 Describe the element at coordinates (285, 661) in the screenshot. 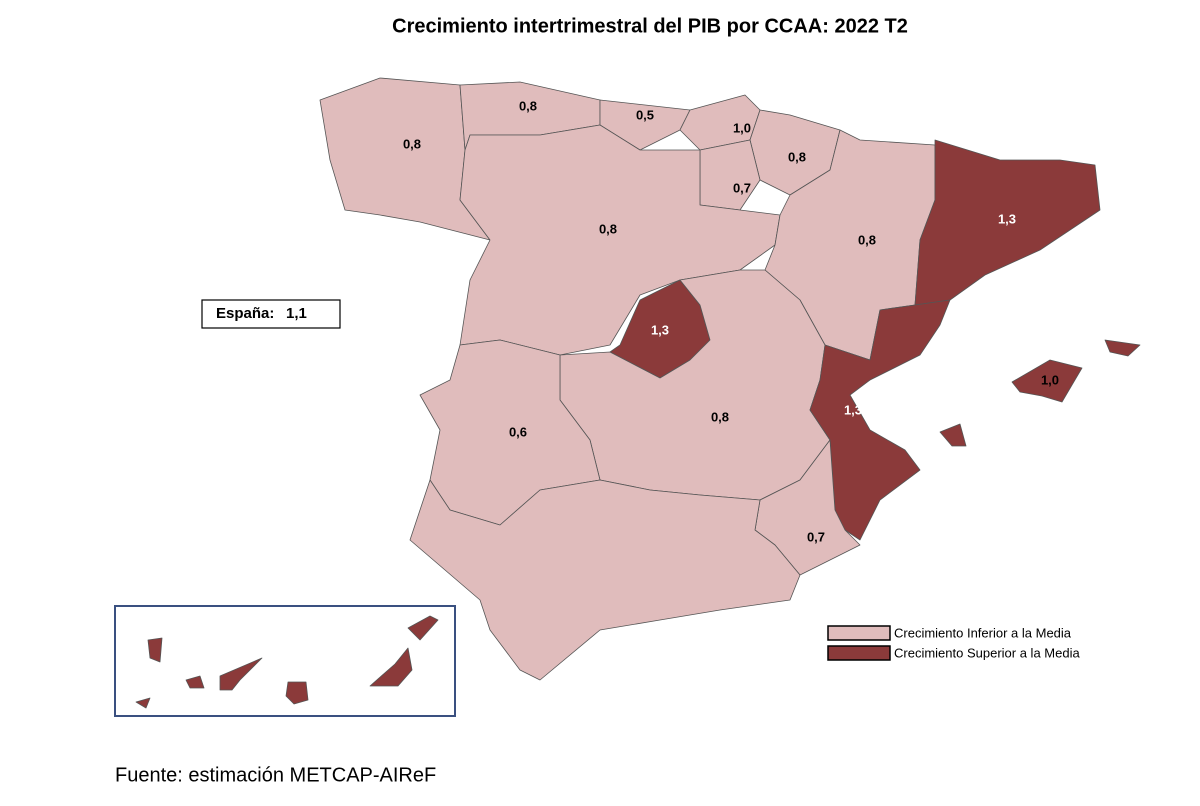

I see `canarias-box` at that location.